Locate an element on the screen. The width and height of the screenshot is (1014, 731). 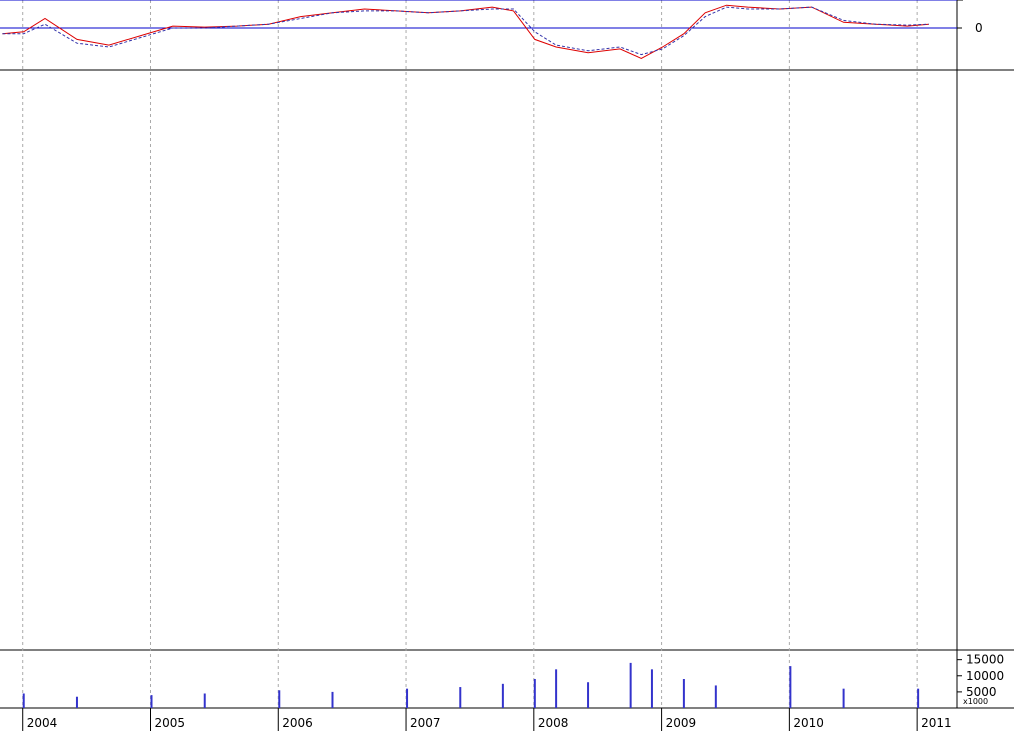
price-tick-label: 45 is located at coordinates (980, 1).